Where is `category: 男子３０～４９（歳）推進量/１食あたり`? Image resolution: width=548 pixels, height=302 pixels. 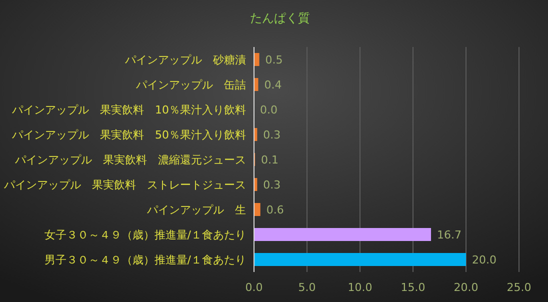
category: 男子３０～４９（歳）推進量/１食あたり is located at coordinates (145, 260).